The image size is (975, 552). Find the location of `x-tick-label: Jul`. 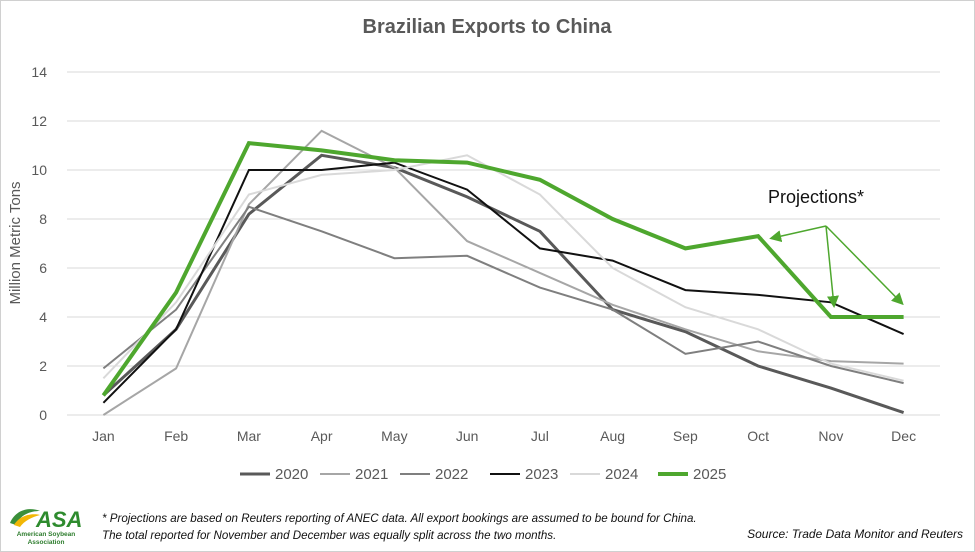

x-tick-label: Jul is located at coordinates (540, 436).